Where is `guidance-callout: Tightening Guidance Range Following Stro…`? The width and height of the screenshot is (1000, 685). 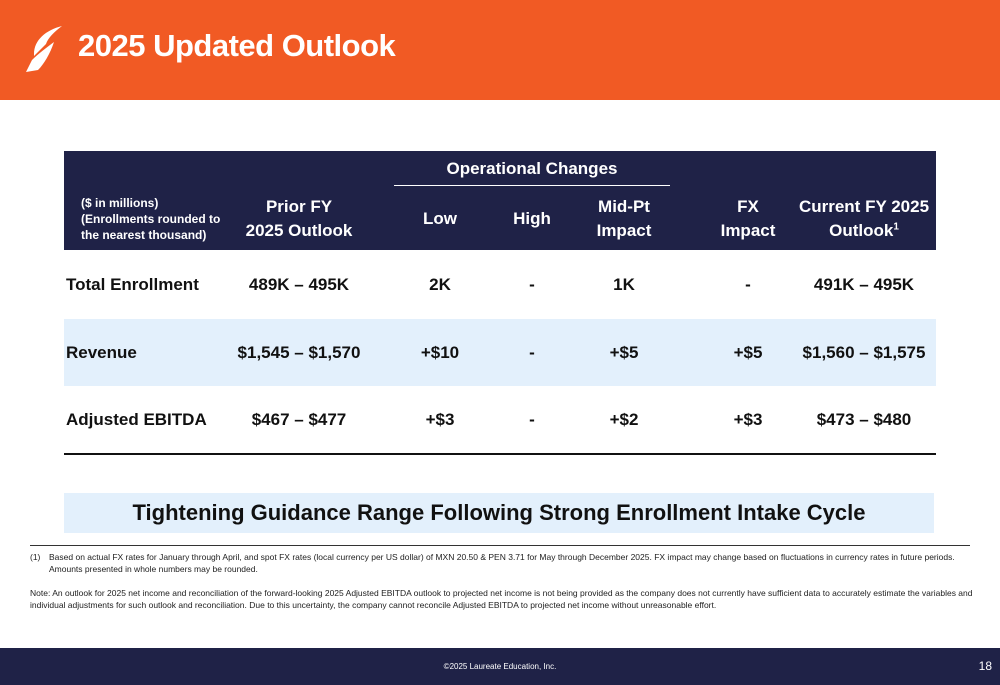 guidance-callout: Tightening Guidance Range Following Stro… is located at coordinates (499, 513).